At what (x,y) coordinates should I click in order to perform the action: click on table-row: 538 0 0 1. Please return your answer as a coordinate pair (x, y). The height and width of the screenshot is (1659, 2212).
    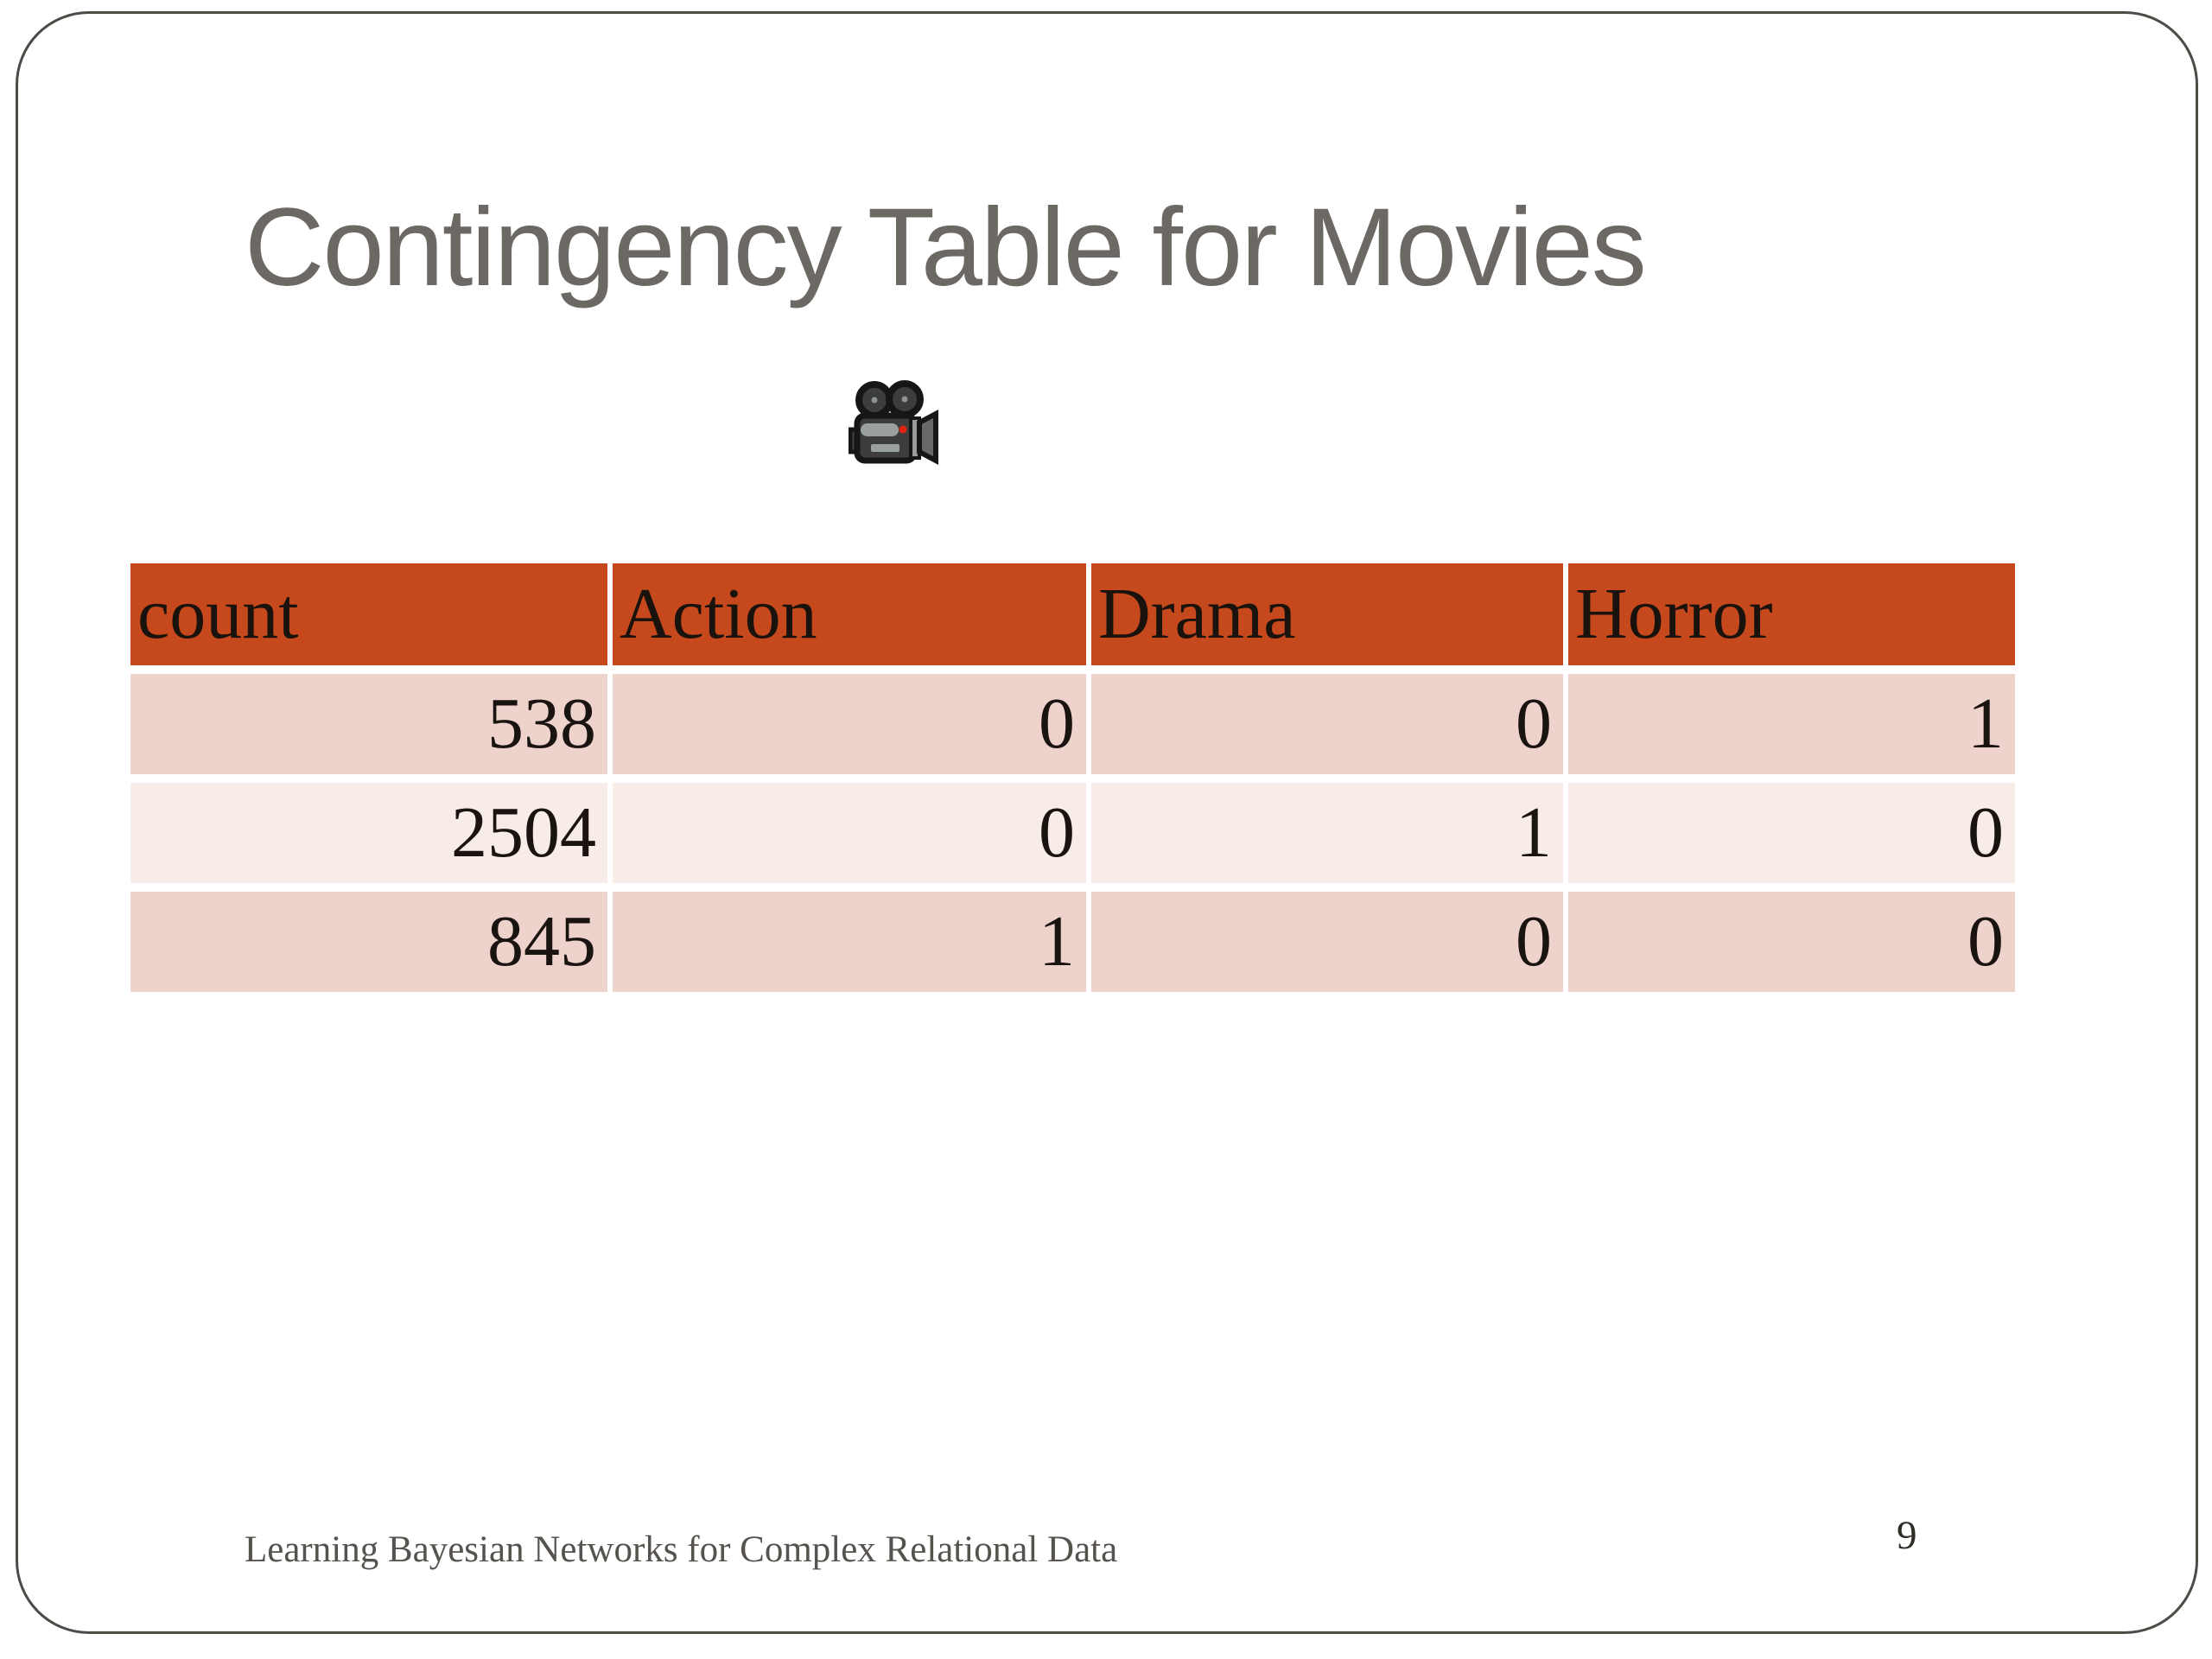
    Looking at the image, I should click on (1072, 724).